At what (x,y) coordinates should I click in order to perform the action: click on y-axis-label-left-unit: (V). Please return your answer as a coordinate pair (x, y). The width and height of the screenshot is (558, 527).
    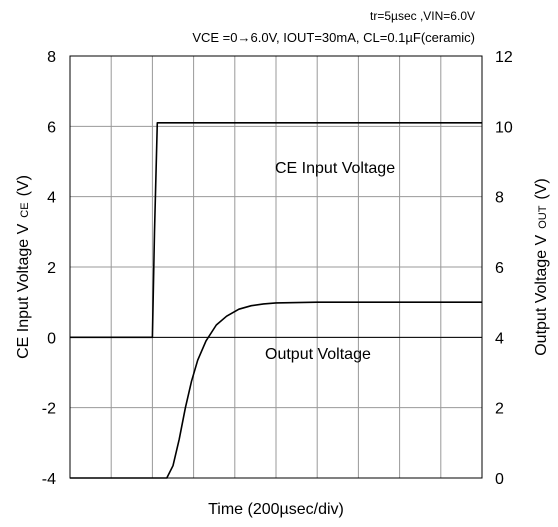
    Looking at the image, I should click on (23, 185).